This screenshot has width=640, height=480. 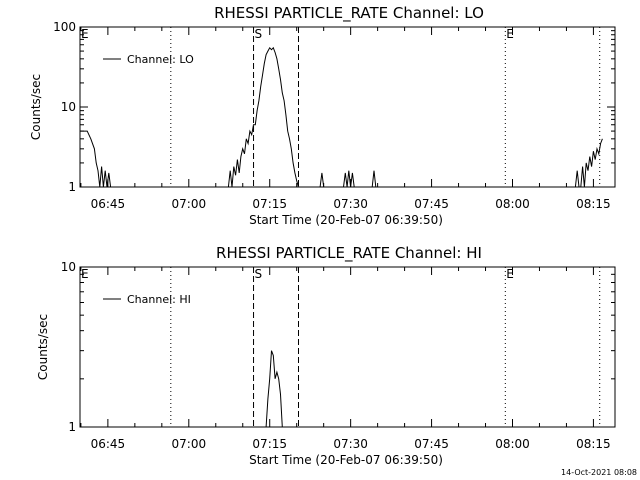 What do you see at coordinates (159, 299) in the screenshot?
I see `legend-label: Channel: HI` at bounding box center [159, 299].